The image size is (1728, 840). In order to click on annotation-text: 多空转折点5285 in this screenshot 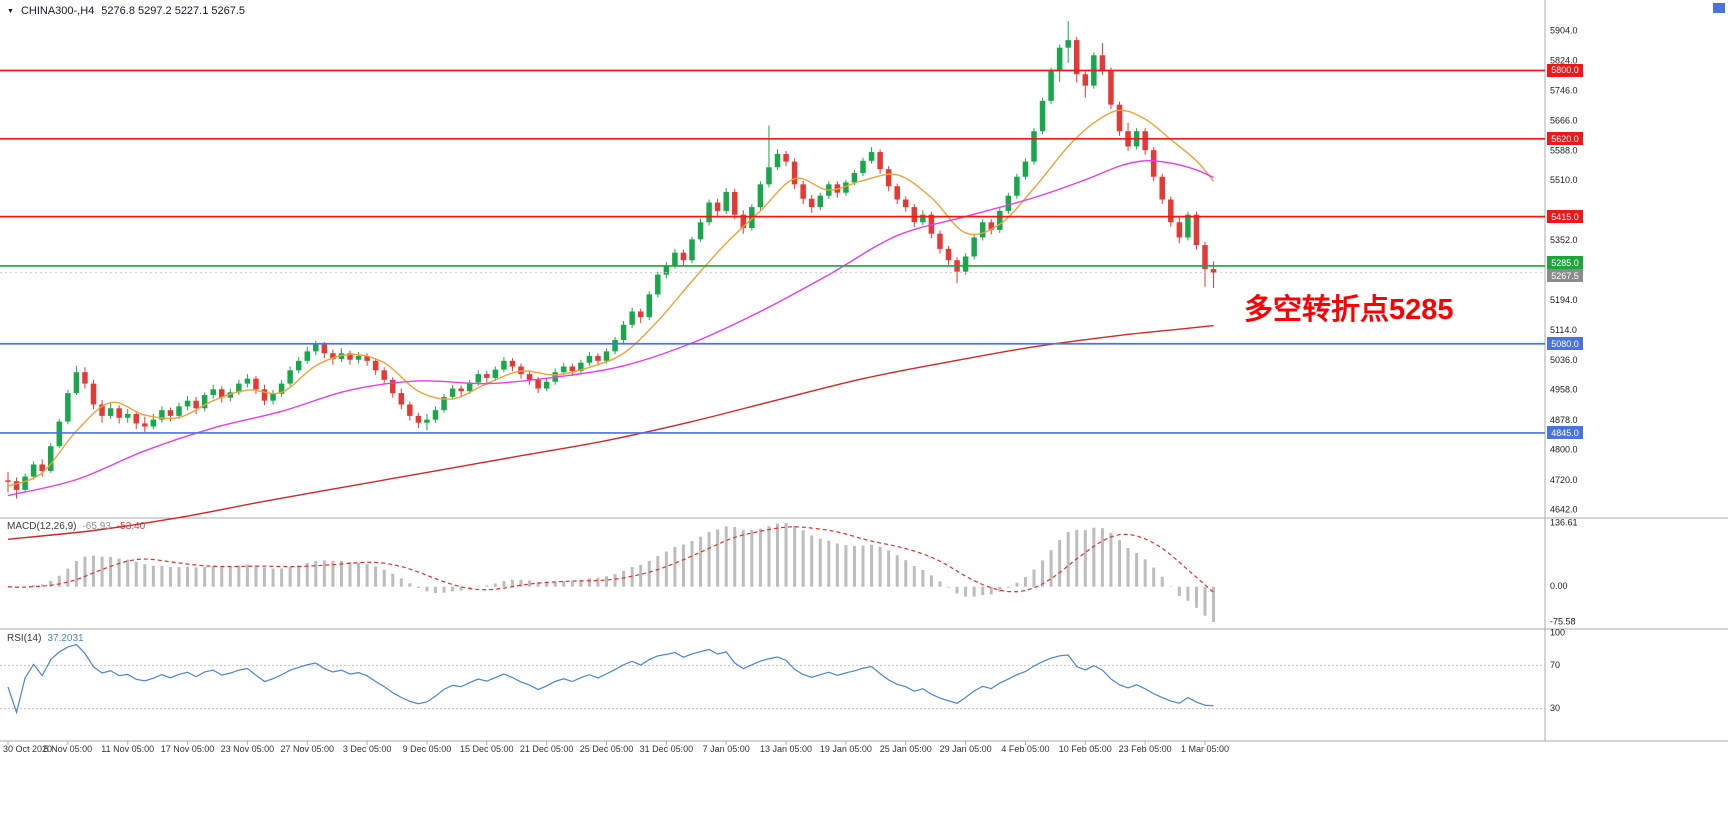, I will do `click(1349, 310)`.